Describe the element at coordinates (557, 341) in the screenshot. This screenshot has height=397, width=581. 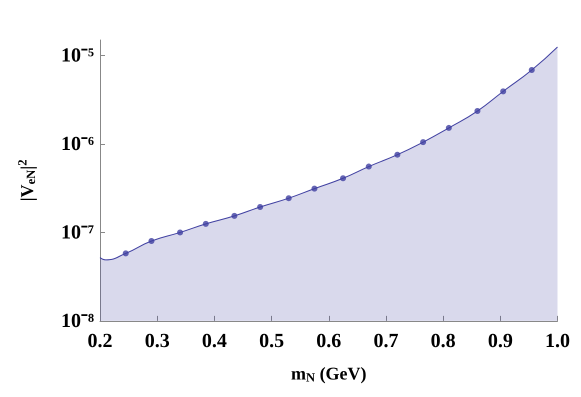
I see `x-tick-label: 1.0` at that location.